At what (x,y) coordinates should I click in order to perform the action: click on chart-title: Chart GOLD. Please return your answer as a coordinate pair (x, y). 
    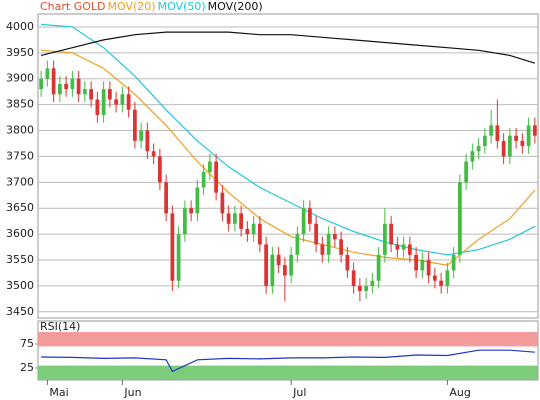
    Looking at the image, I should click on (73, 6).